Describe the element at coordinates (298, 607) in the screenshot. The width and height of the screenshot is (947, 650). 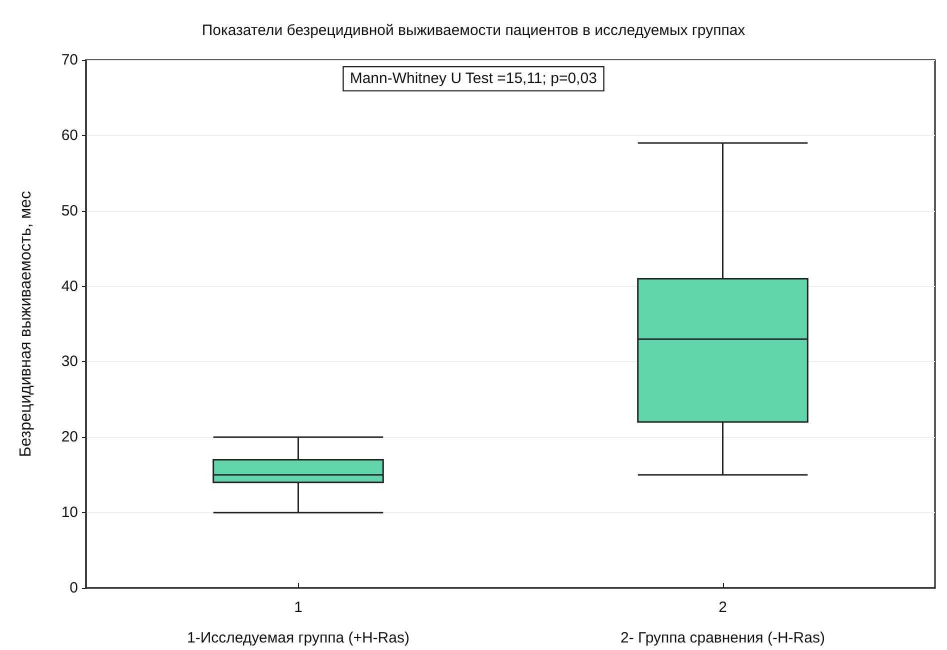
I see `x-tick-label: 1` at that location.